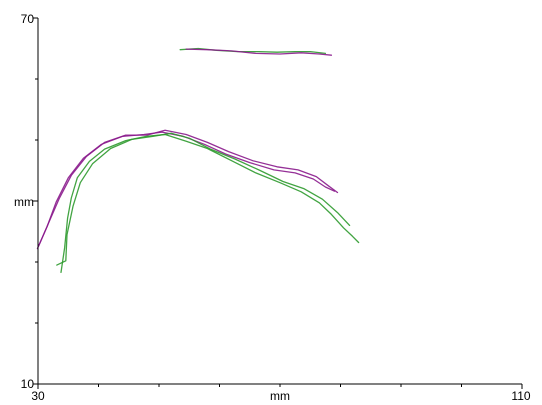 This screenshot has width=542, height=405. Describe the element at coordinates (520, 396) in the screenshot. I see `x-tick-label-max: 110` at that location.